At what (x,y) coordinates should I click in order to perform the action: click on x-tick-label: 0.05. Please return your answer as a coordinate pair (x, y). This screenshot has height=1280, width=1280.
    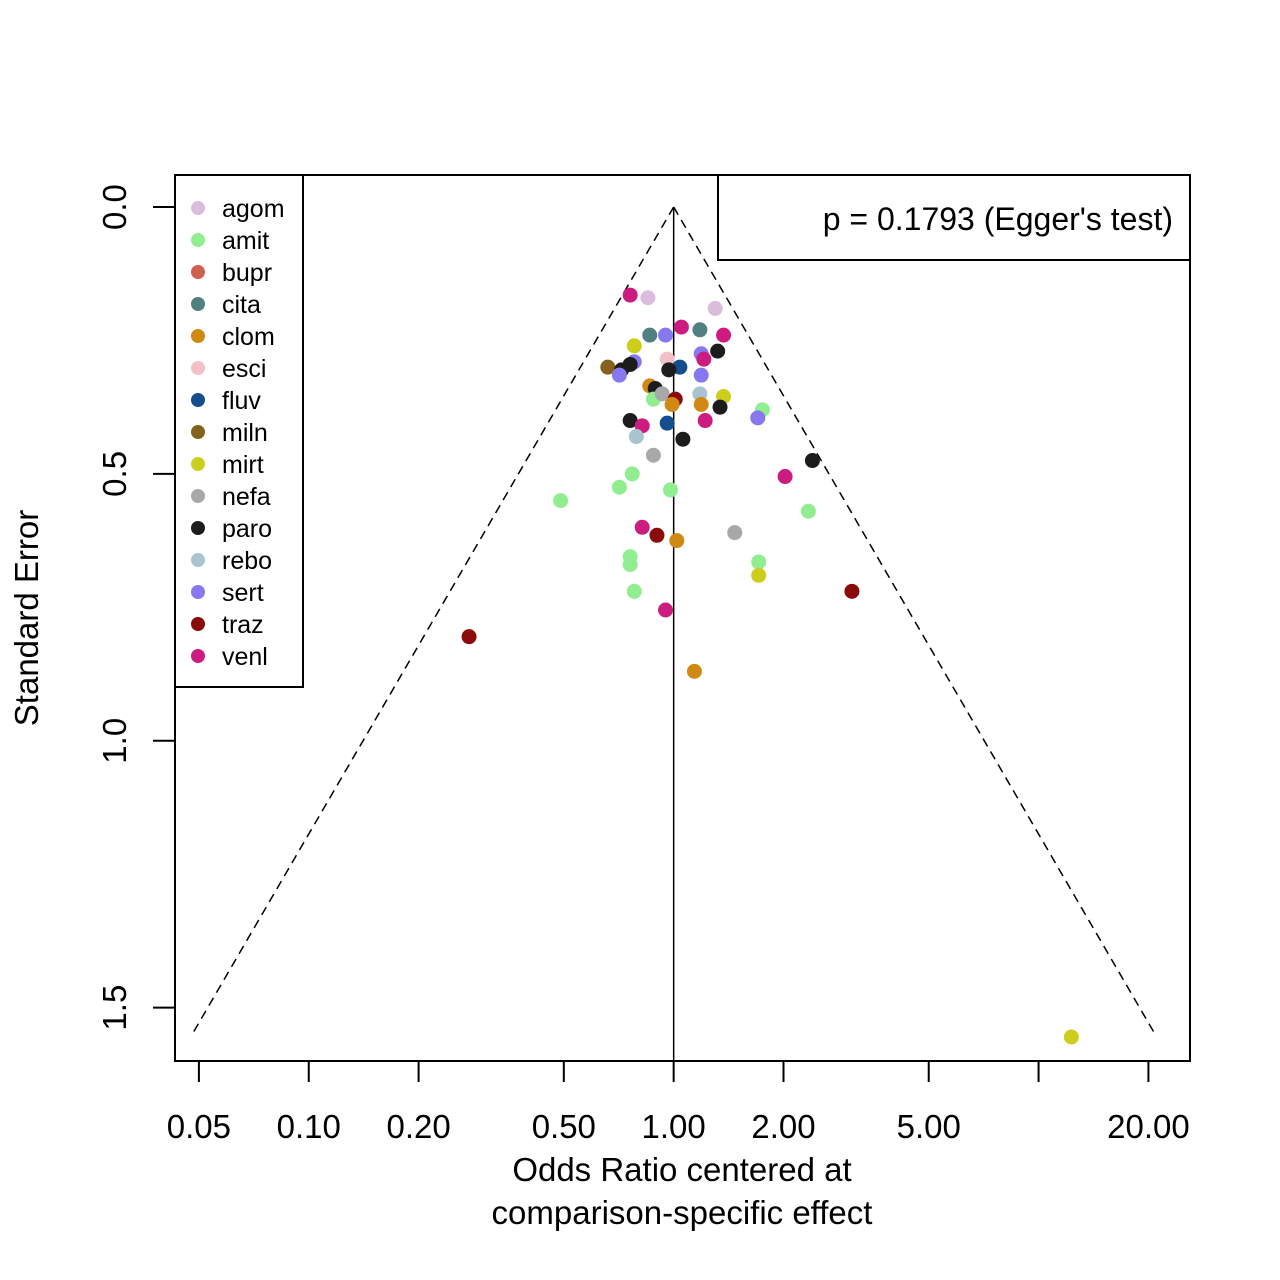
    Looking at the image, I should click on (199, 1126).